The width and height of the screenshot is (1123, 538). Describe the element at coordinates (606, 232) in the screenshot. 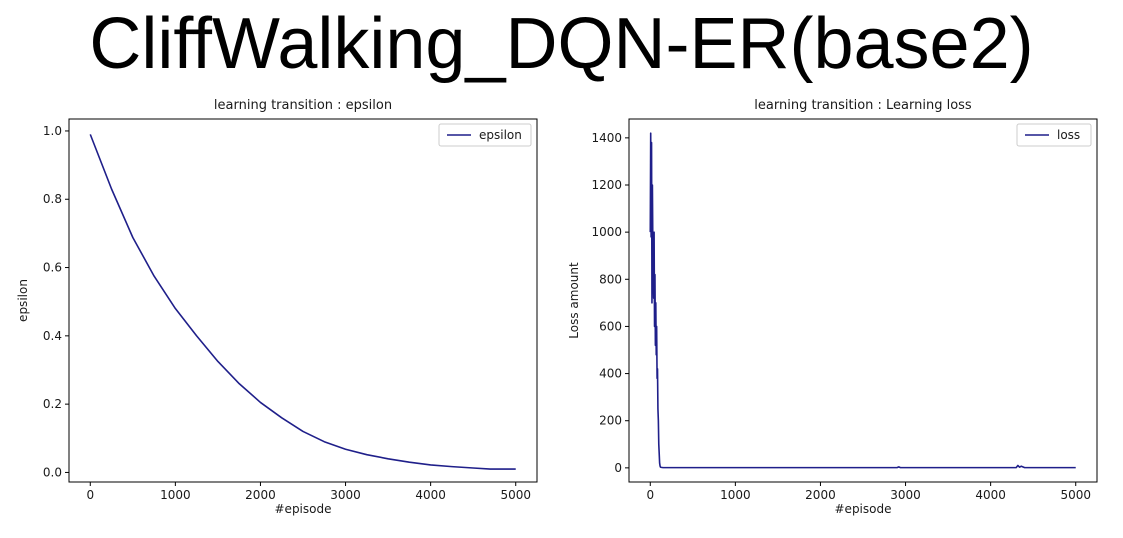

I see `y-tick-label: 1000` at that location.